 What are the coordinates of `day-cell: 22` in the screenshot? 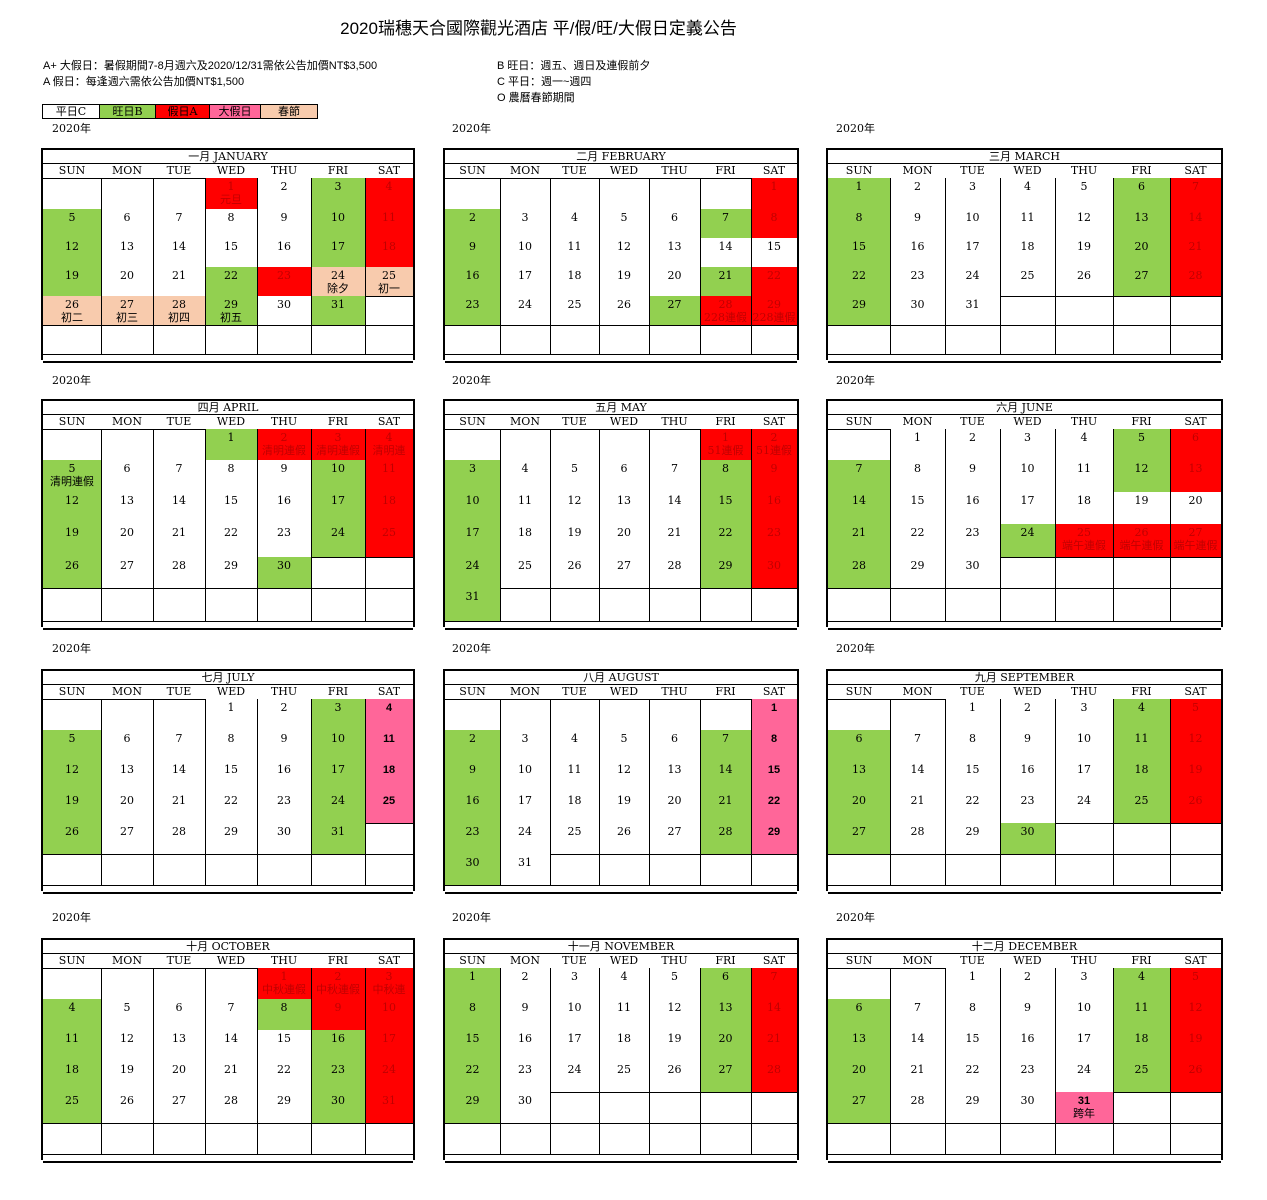 It's located at (774, 807).